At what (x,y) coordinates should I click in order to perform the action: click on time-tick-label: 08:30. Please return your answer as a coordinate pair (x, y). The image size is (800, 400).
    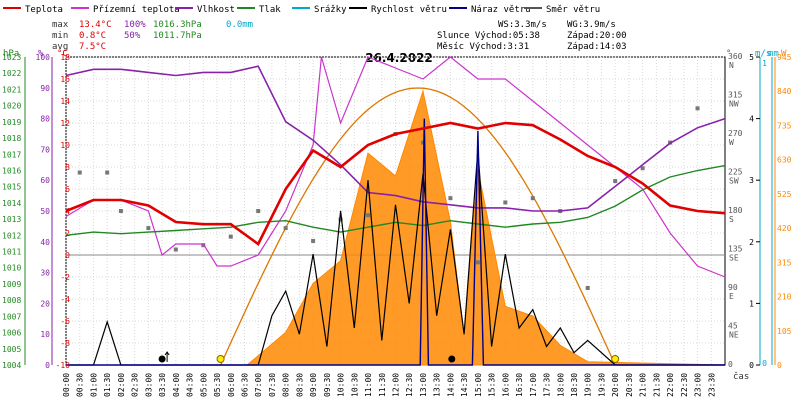
    Looking at the image, I should click on (299, 385).